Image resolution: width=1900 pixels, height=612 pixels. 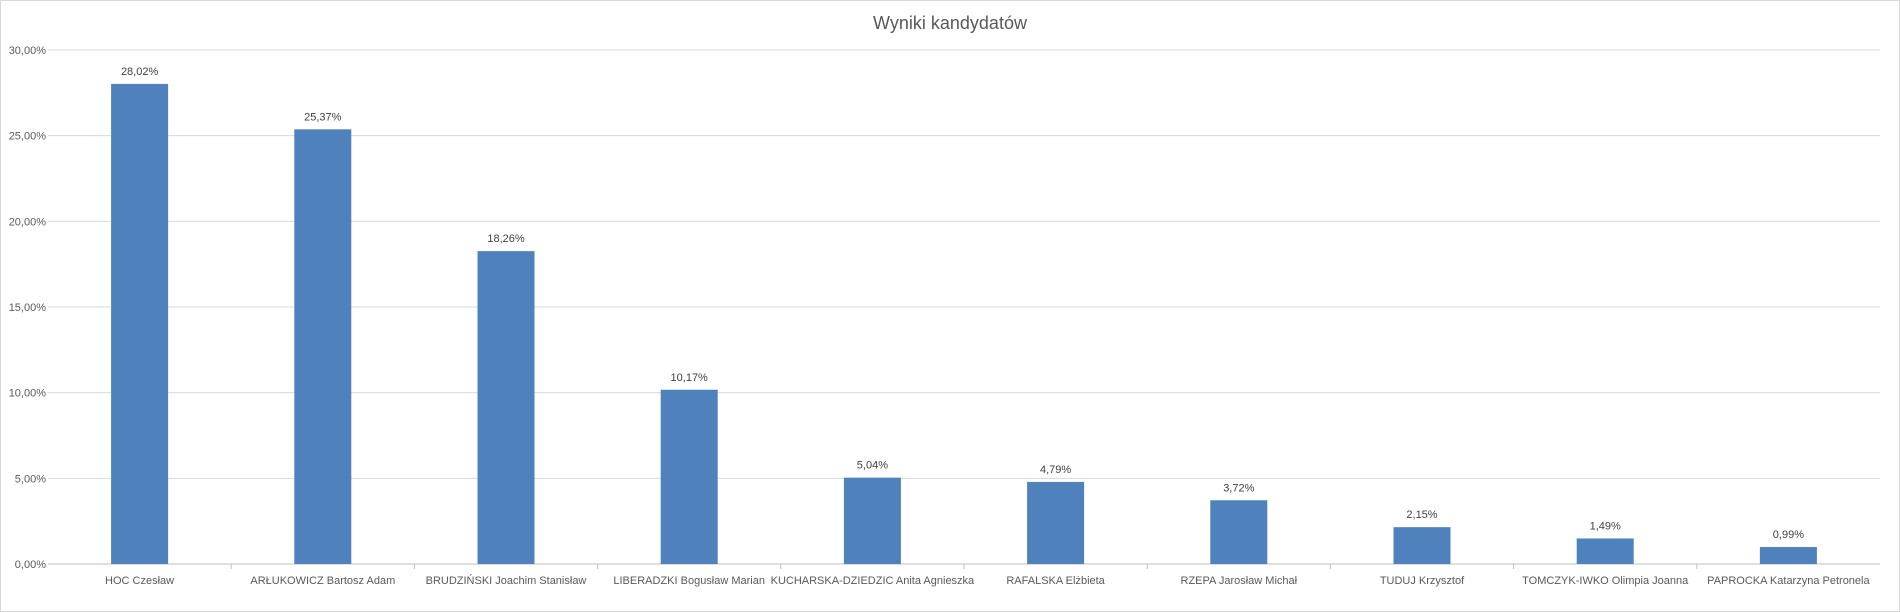 What do you see at coordinates (1239, 581) in the screenshot?
I see `category-label: RZEPA Jarosław Michał` at bounding box center [1239, 581].